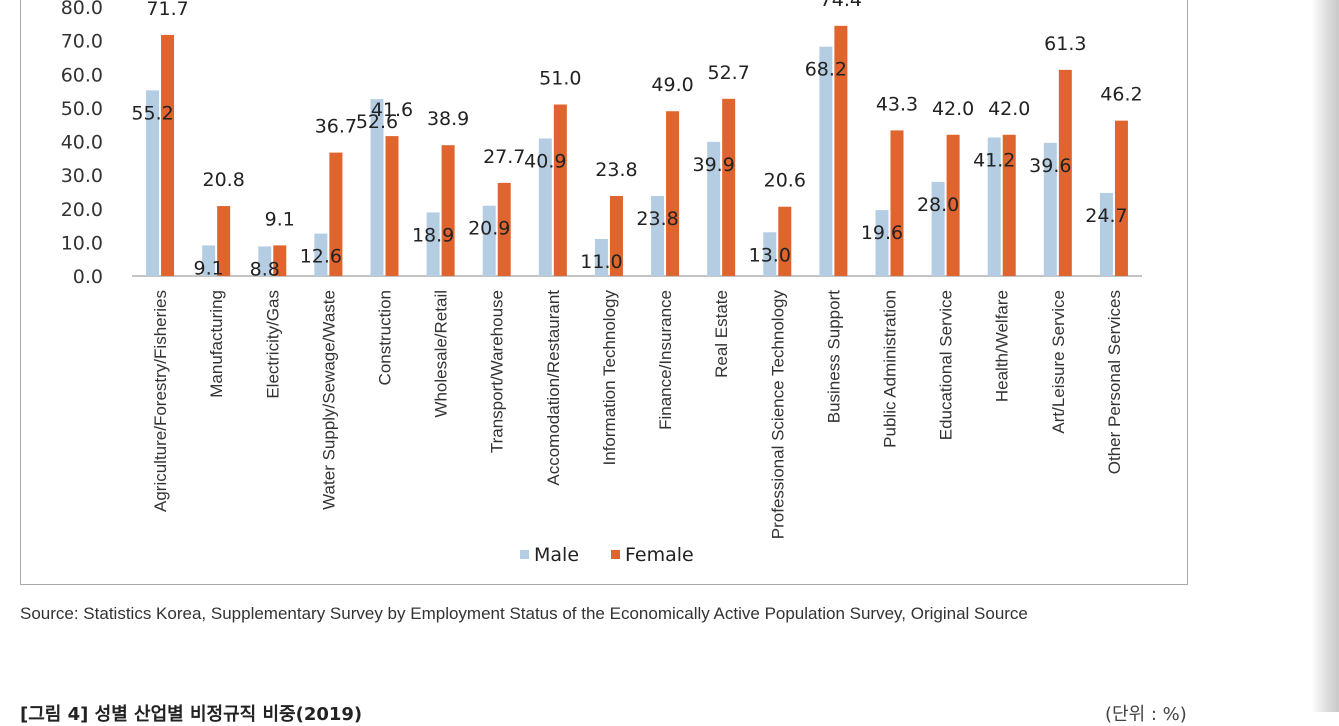  What do you see at coordinates (1058, 362) in the screenshot?
I see `category-label: Art/Leisure Service` at bounding box center [1058, 362].